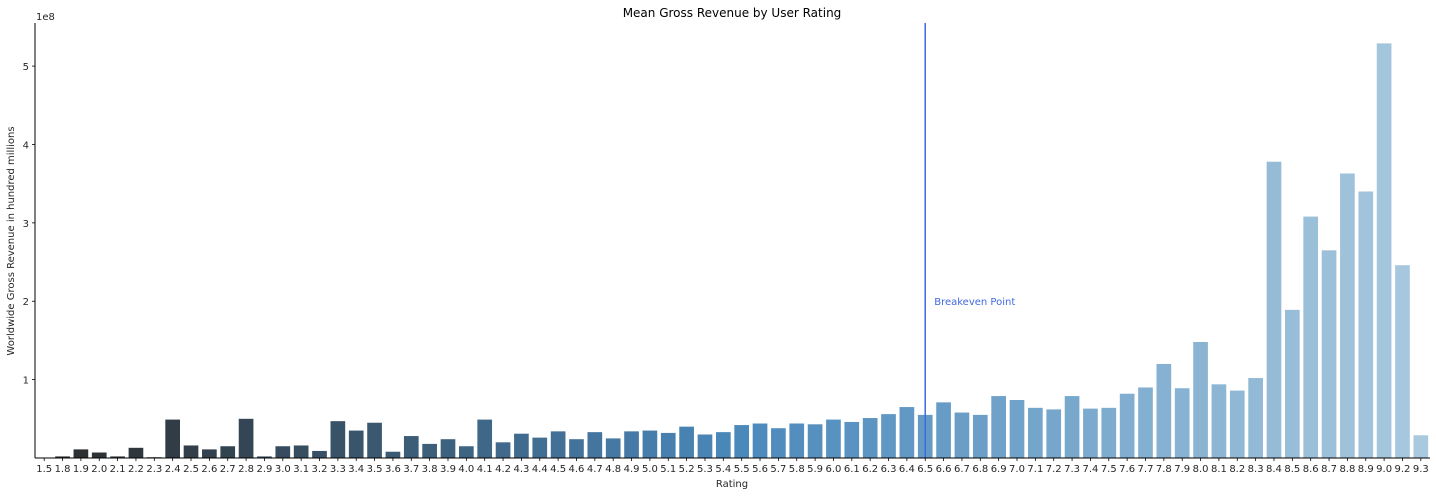 The height and width of the screenshot is (496, 1436). Describe the element at coordinates (44, 469) in the screenshot. I see `x-tick-label: 1.5` at that location.